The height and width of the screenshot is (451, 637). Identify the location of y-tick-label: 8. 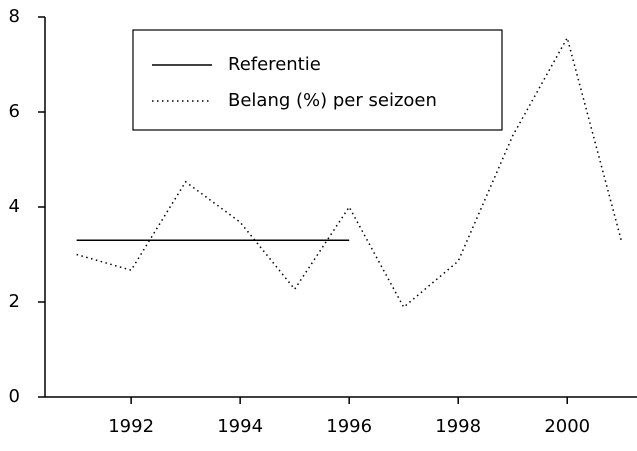
(14, 16).